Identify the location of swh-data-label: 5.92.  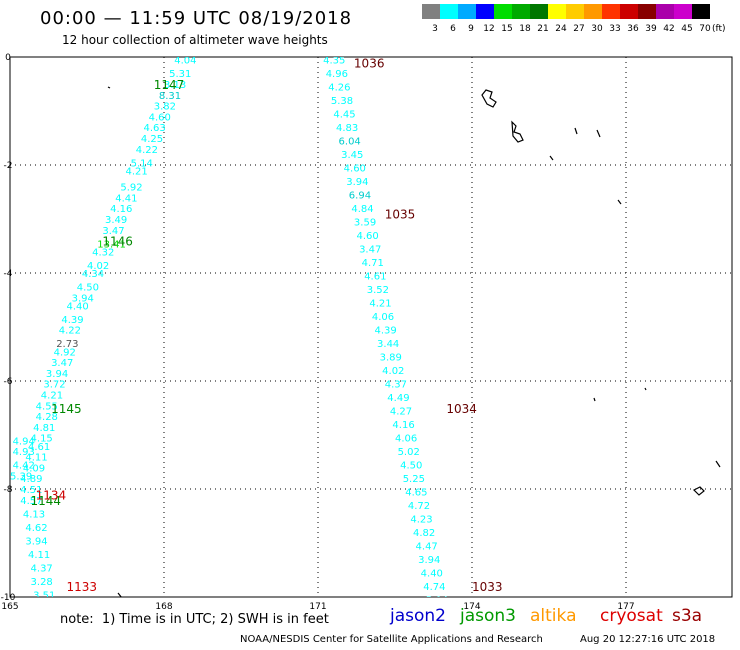
(131, 188).